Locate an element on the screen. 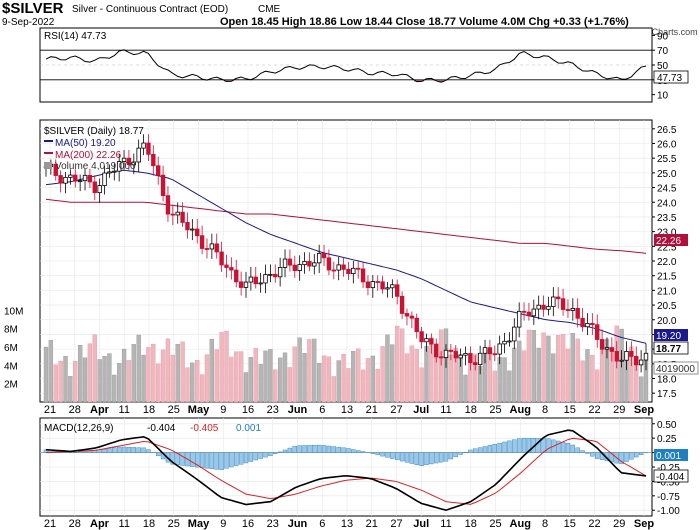 Image resolution: width=700 pixels, height=530 pixels. volume-tick-label: 4M is located at coordinates (11, 366).